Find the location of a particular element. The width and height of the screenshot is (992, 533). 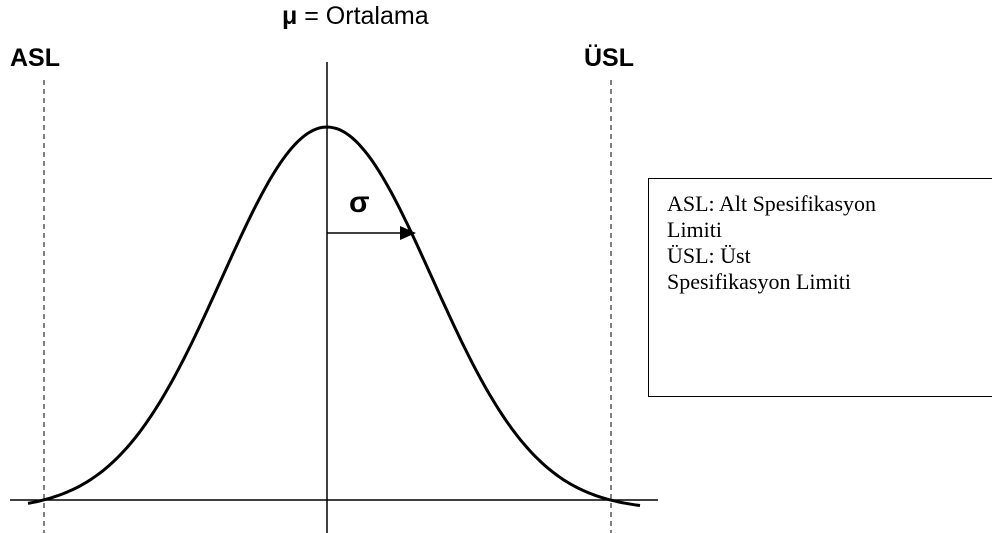

sigma-arrow-head is located at coordinates (408, 233).